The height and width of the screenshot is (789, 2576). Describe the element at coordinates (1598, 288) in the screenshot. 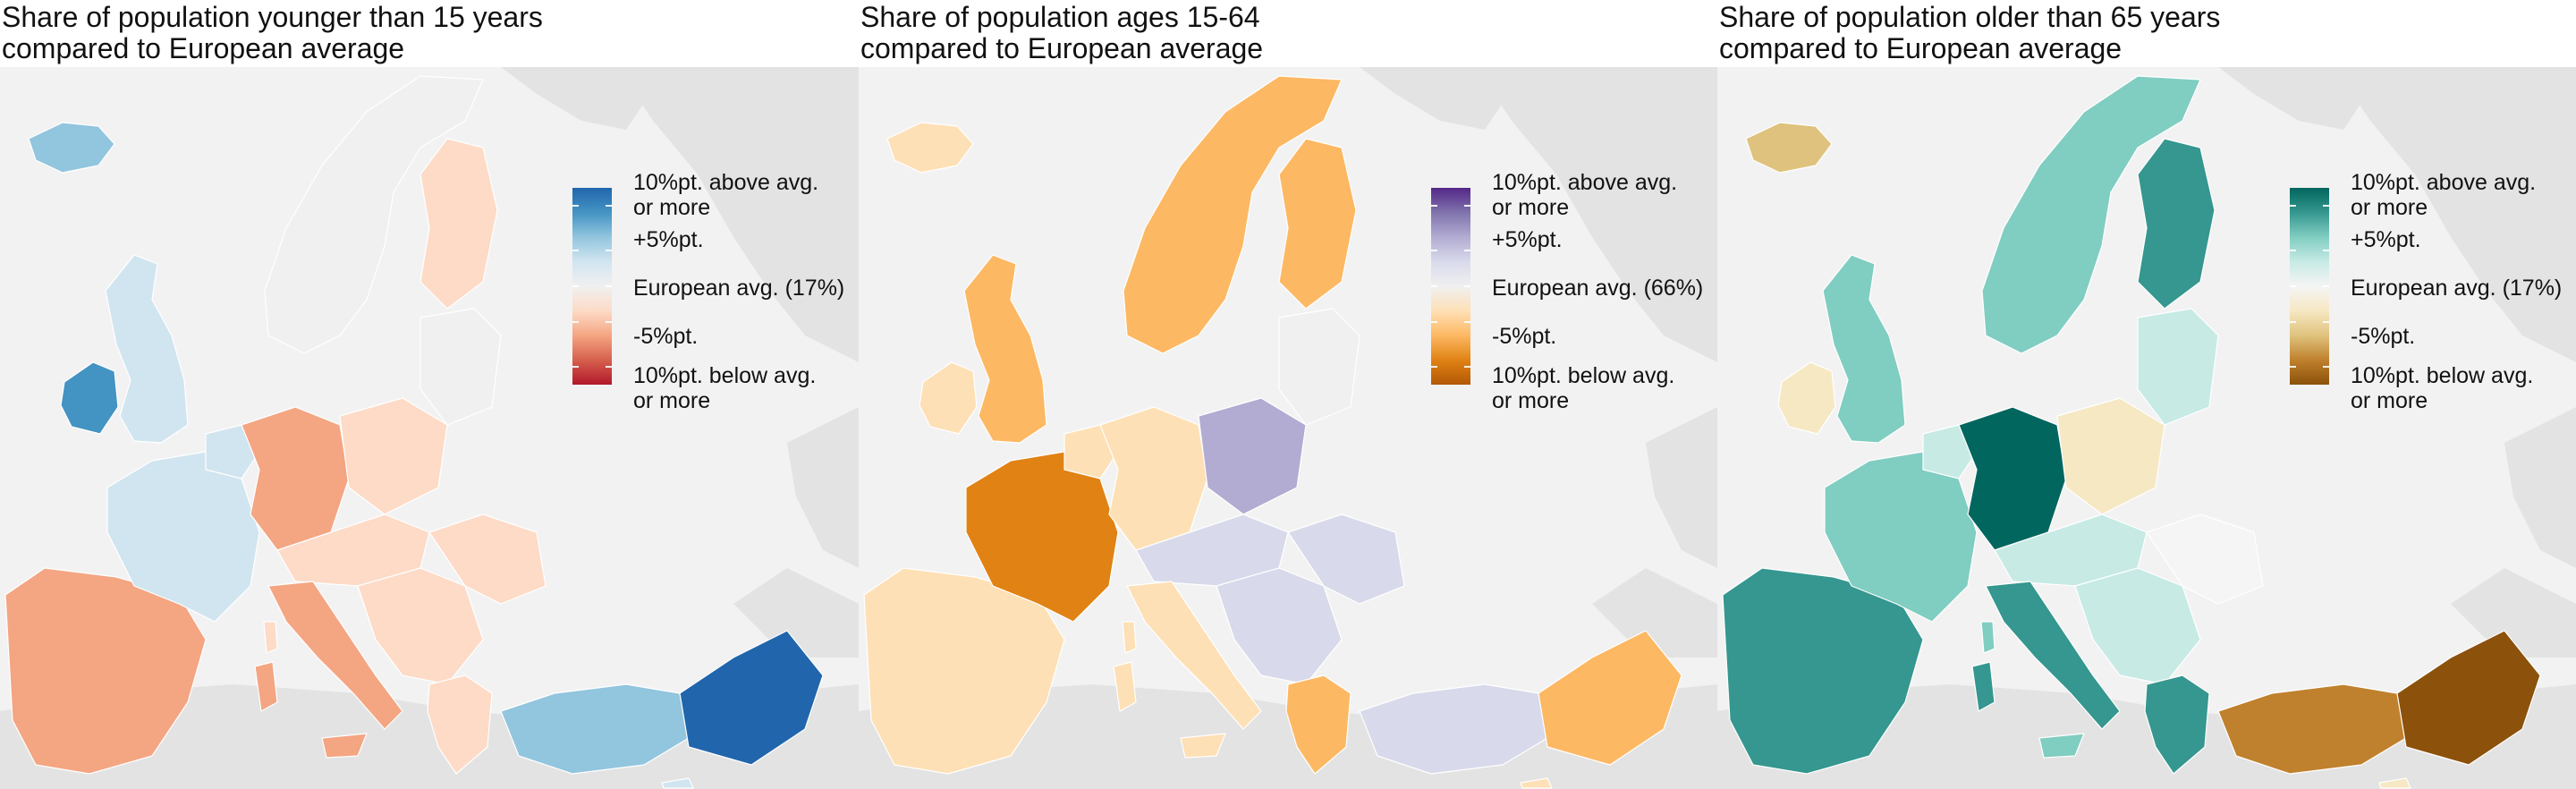

I see `legend-label-average: European avg. (66%)` at that location.